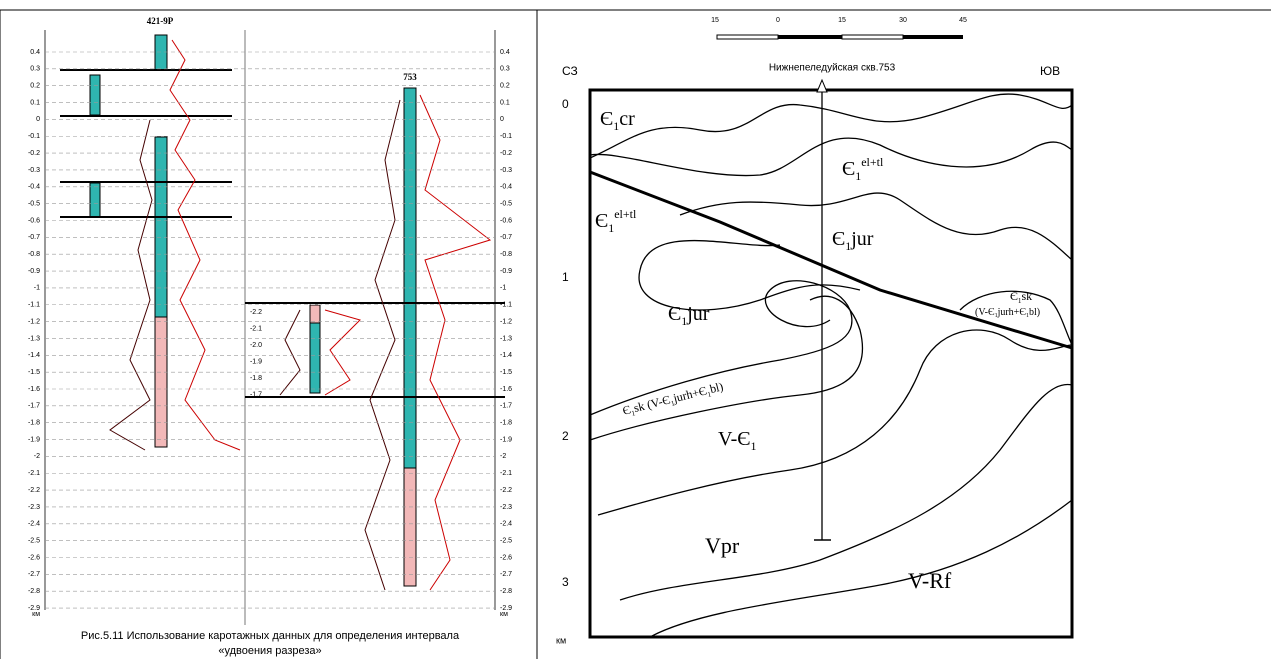 This screenshot has height=664, width=1271. I want to click on unit-text: V-Rf, so click(930, 580).